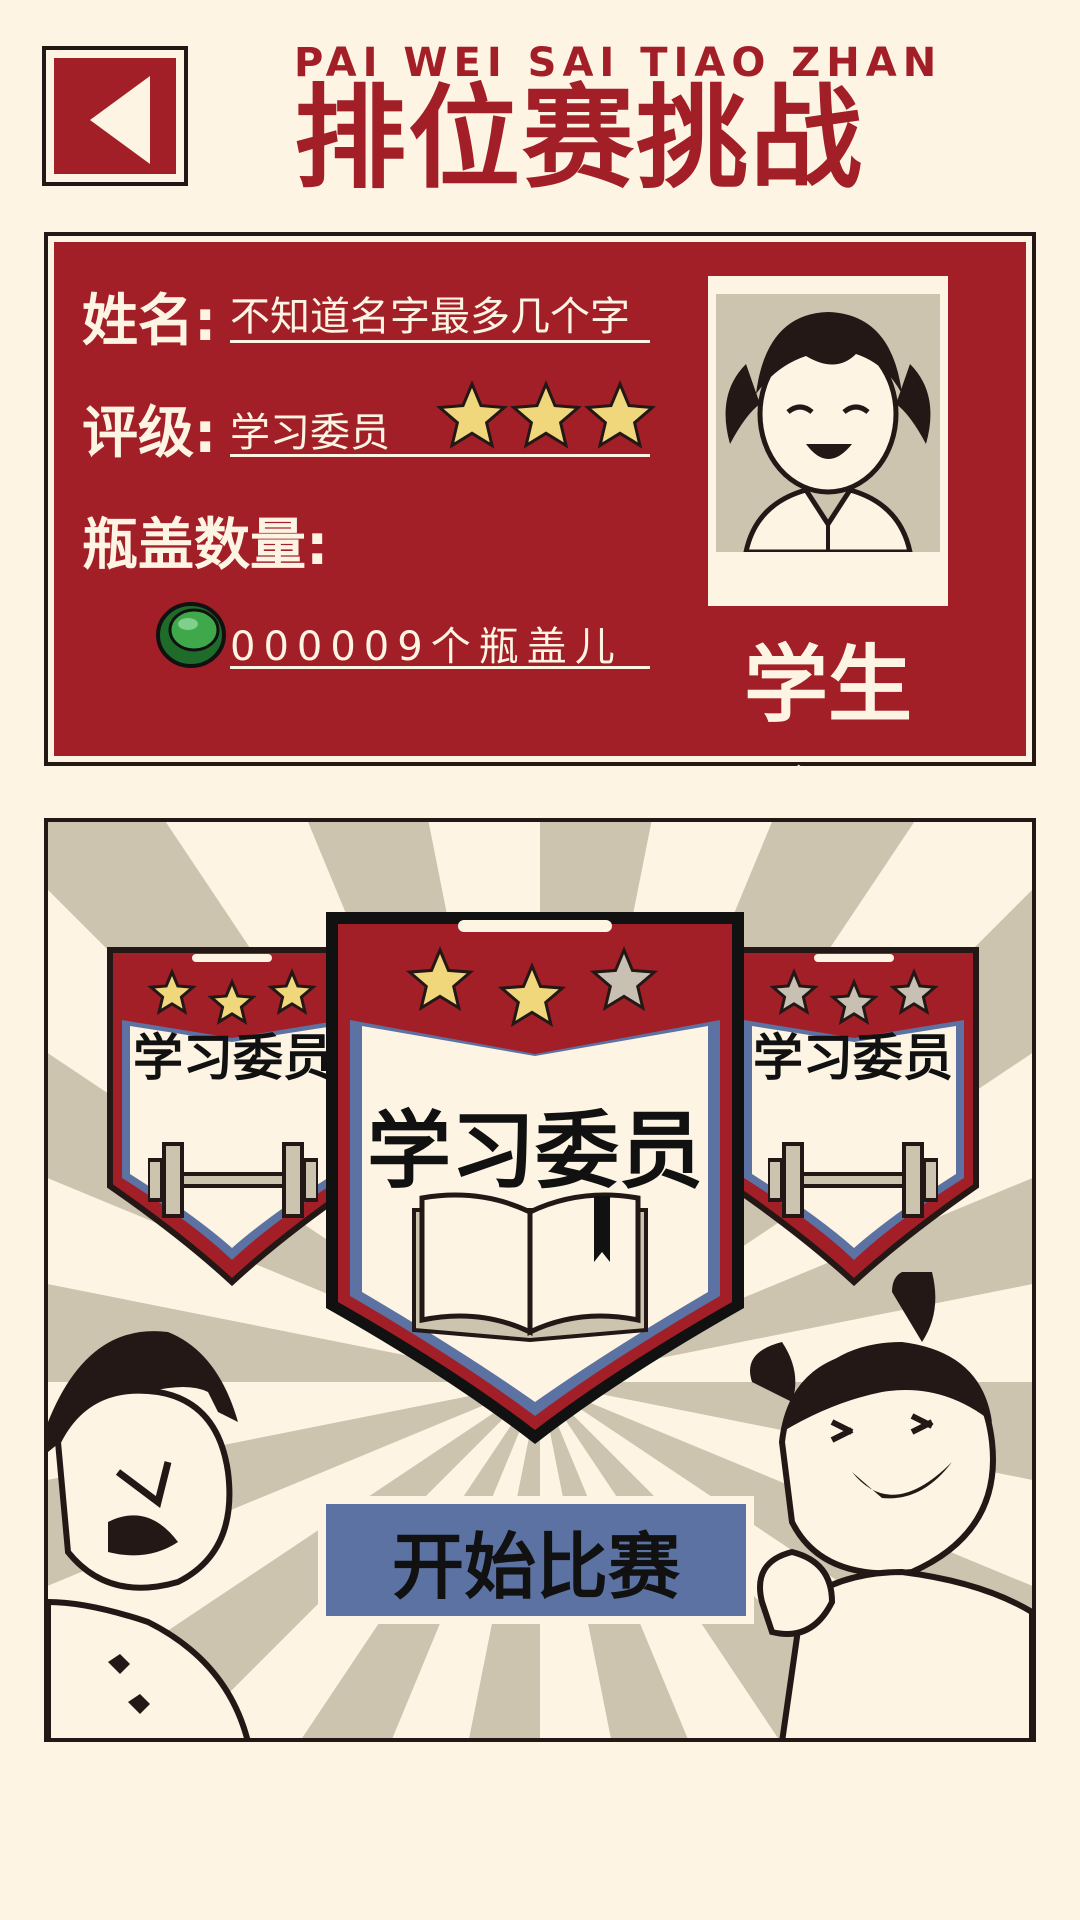 This screenshot has height=1920, width=1080. I want to click on start-match-label: 开始比赛, so click(535, 1566).